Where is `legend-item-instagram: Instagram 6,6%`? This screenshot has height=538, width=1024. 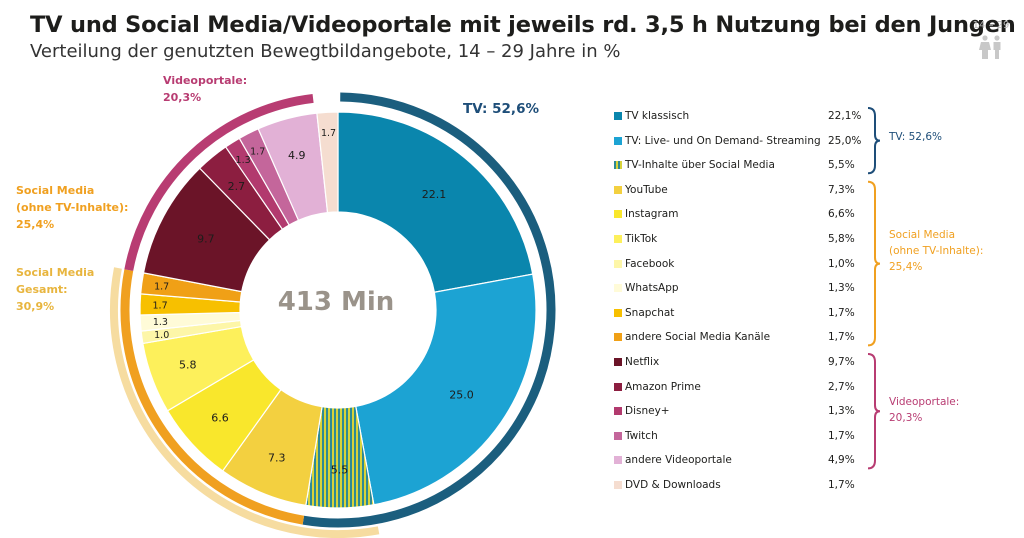
legend-item-instagram: Instagram 6,6% is located at coordinates (734, 214).